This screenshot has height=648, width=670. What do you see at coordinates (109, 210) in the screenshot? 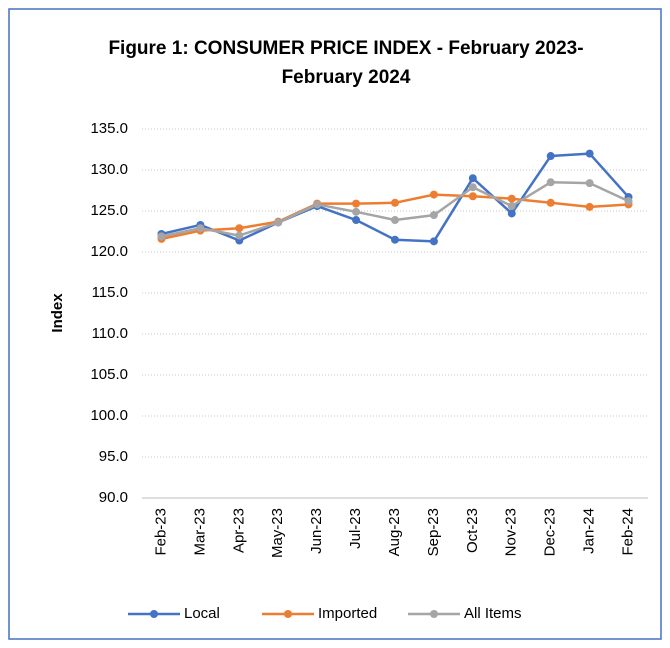
I see `y-tick-label: 125.0` at bounding box center [109, 210].